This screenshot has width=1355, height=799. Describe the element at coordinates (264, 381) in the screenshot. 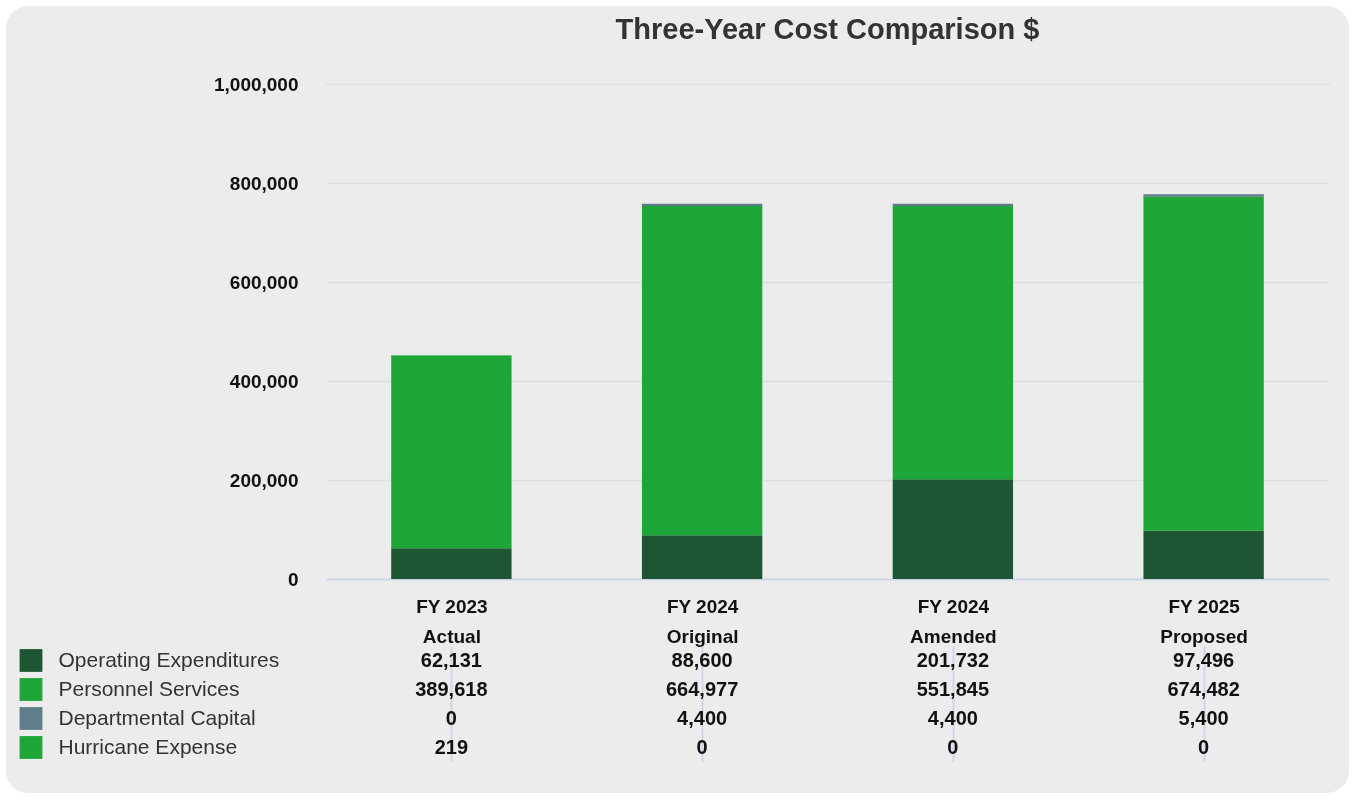

I see `y-tick-label: 400,000` at that location.